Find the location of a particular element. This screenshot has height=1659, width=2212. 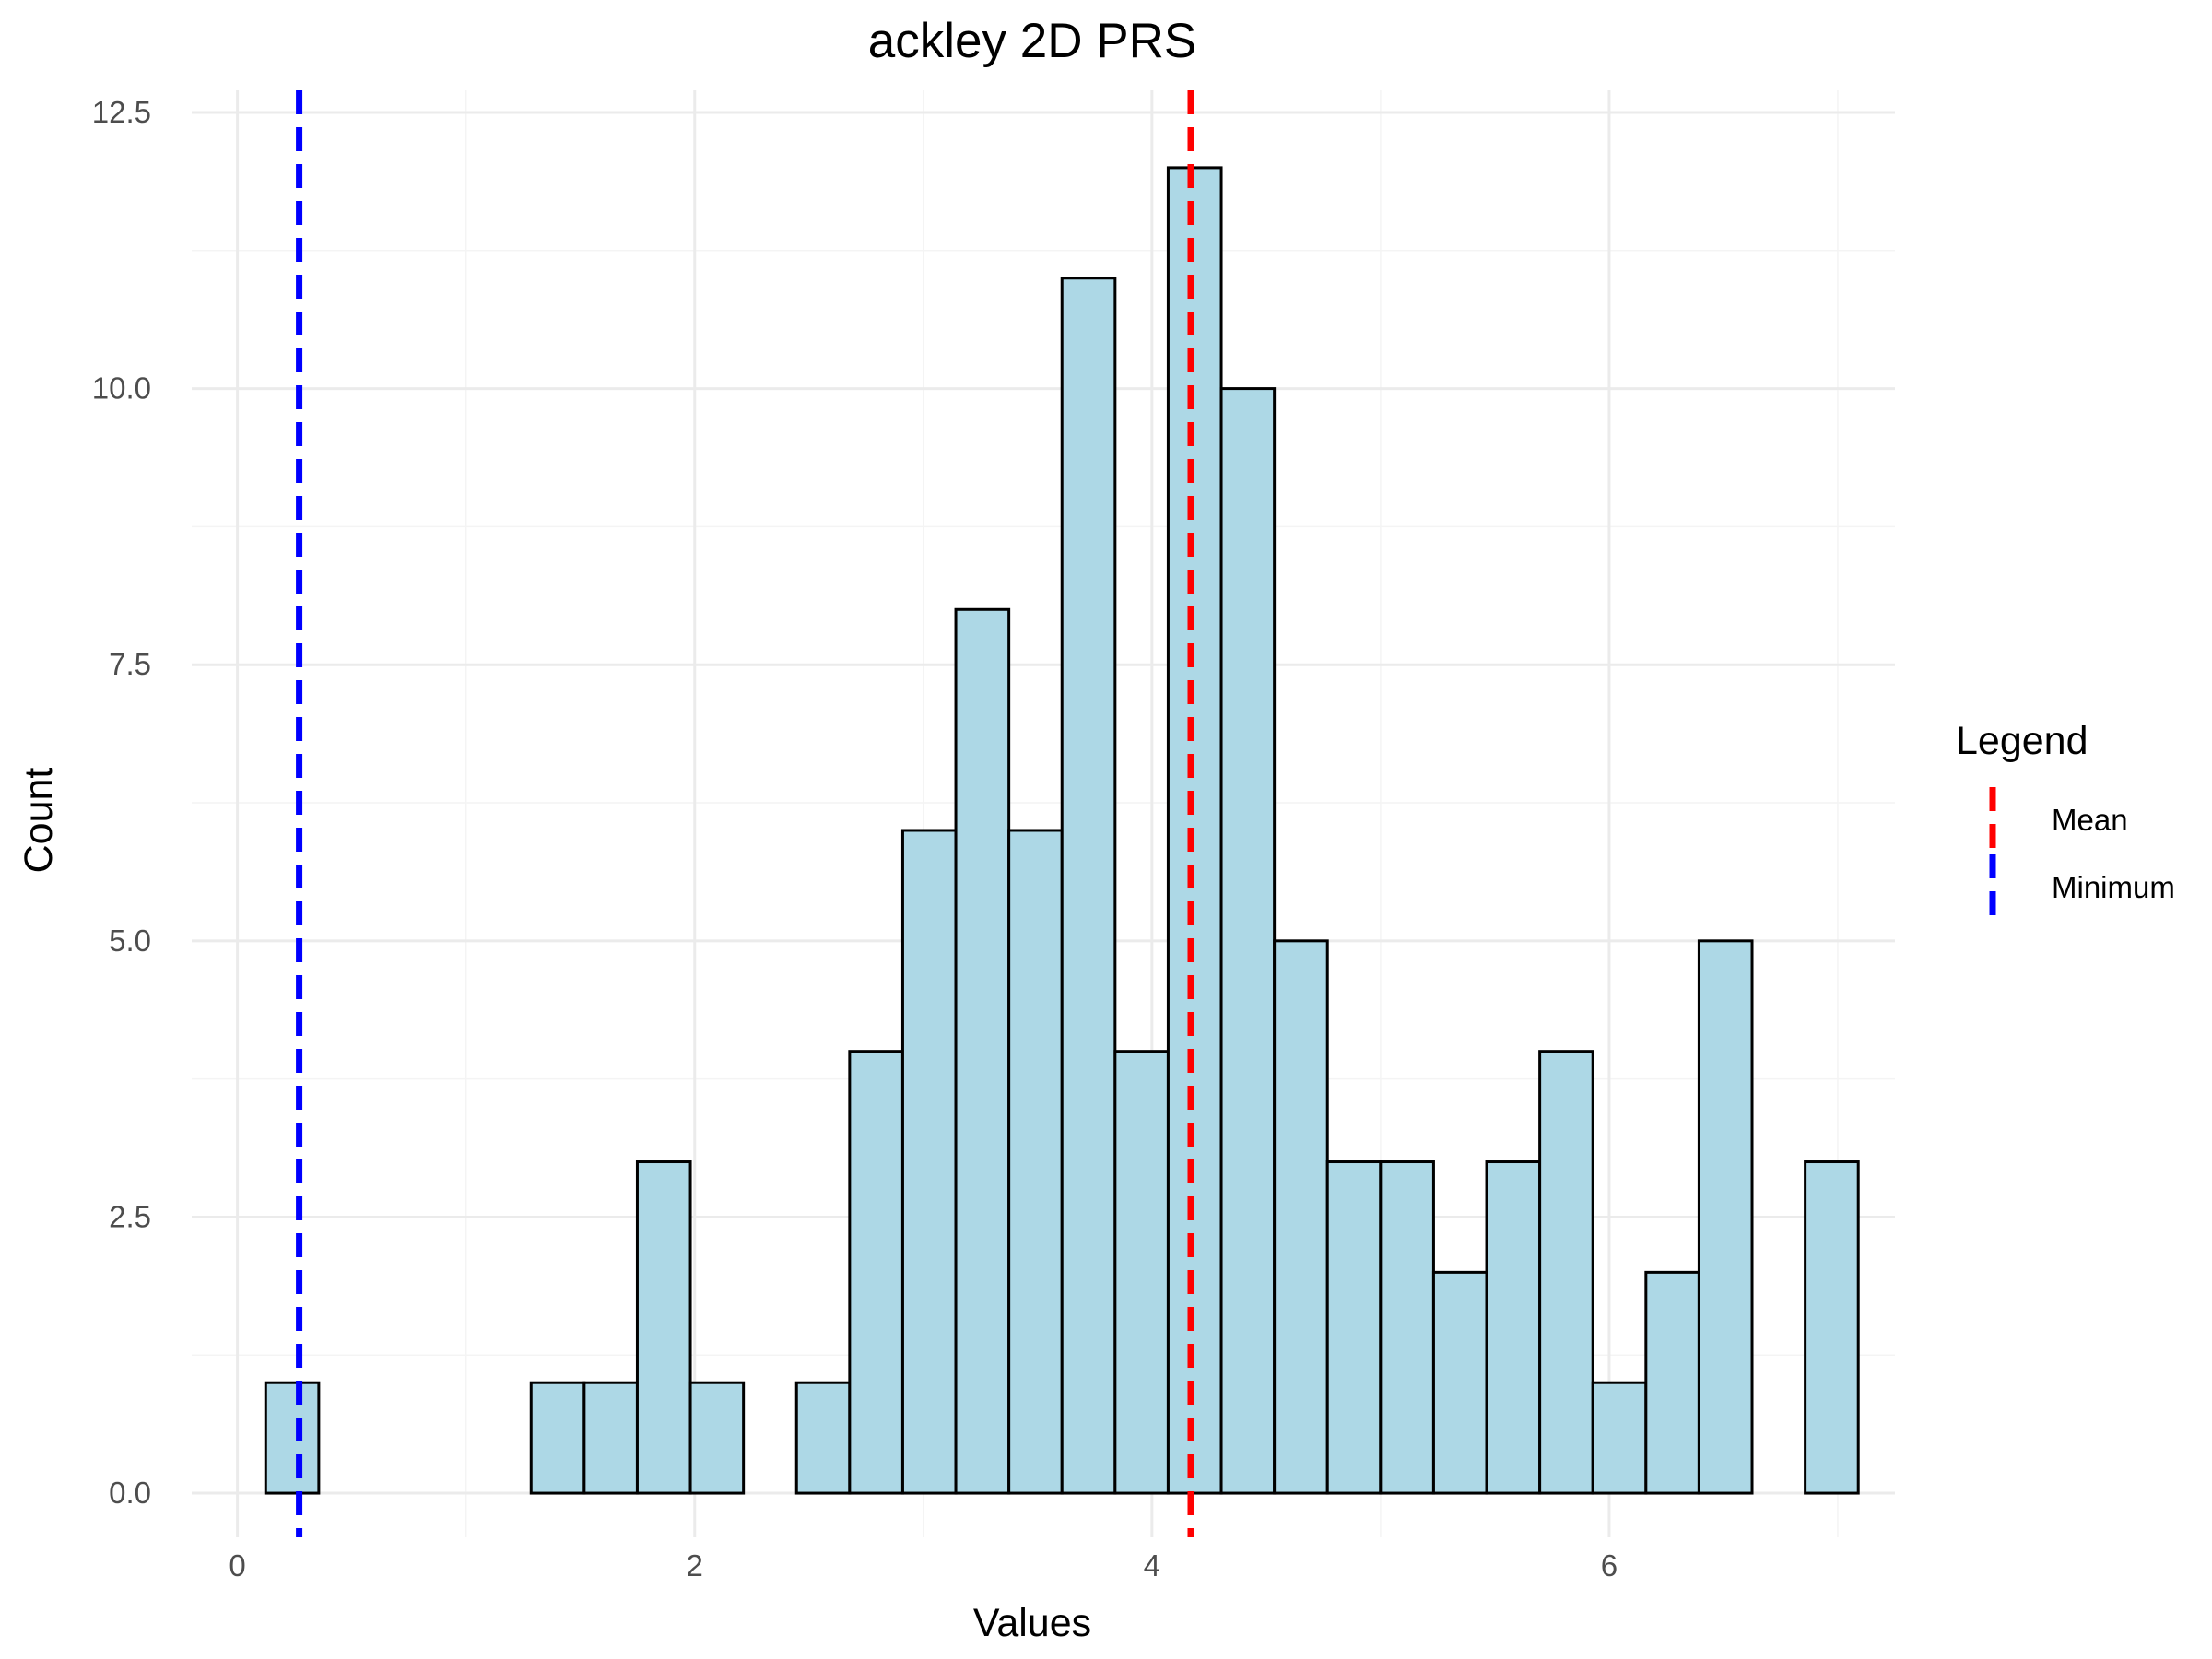

y-tick-label: 5.0 is located at coordinates (130, 941).